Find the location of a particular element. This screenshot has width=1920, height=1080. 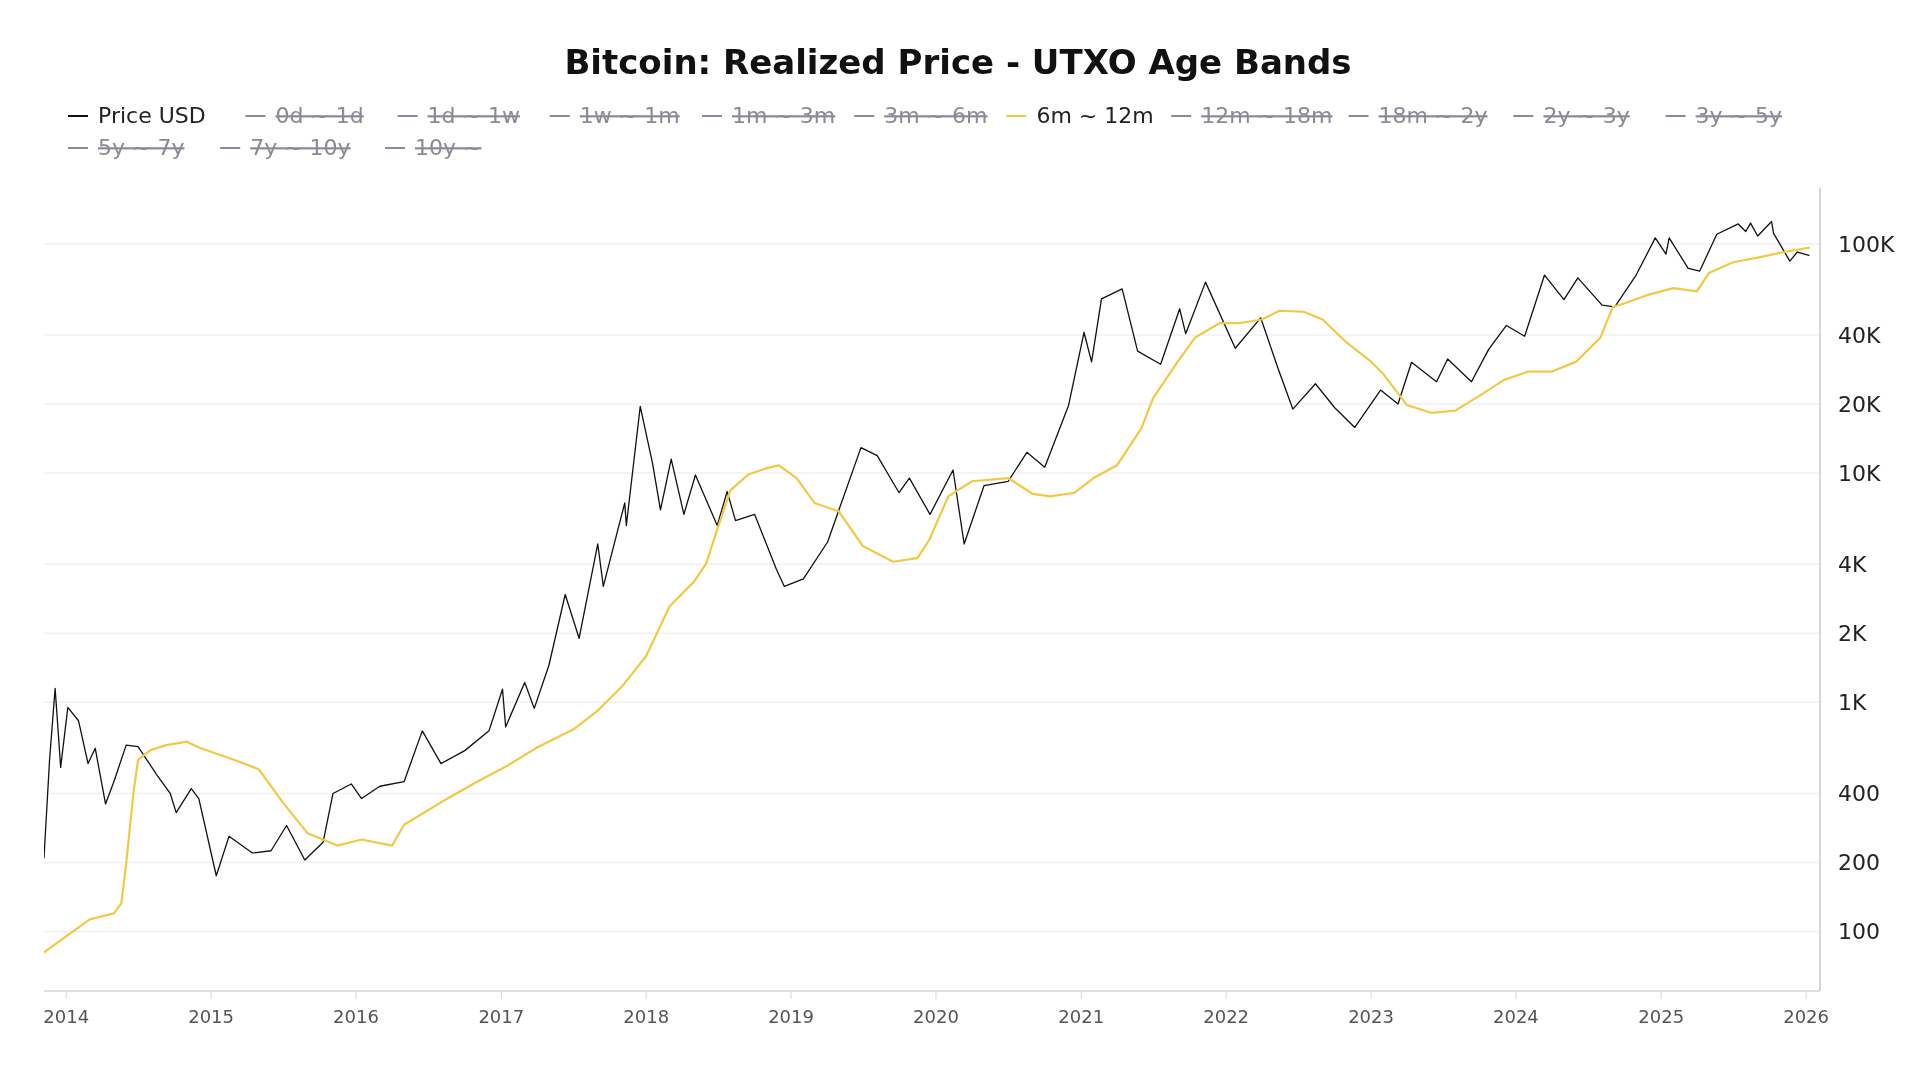

x-tick-label: 2023 is located at coordinates (1371, 1016).